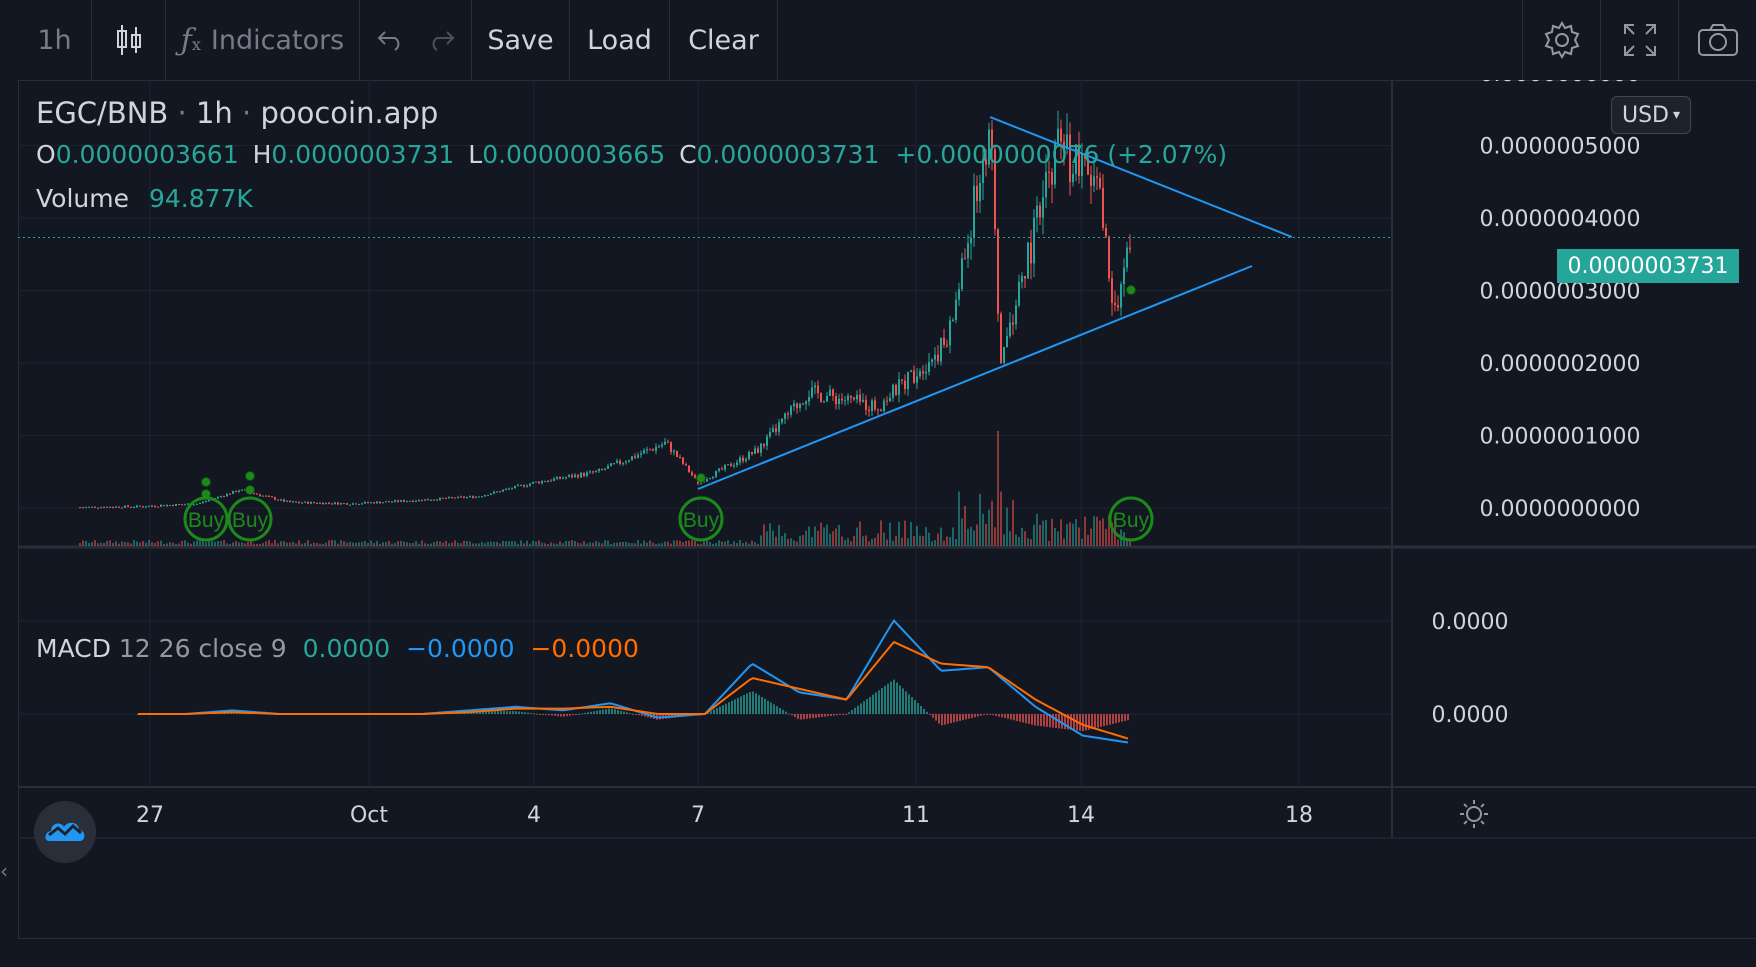 This screenshot has height=967, width=1756. What do you see at coordinates (521, 40) in the screenshot?
I see `save-button: Save` at bounding box center [521, 40].